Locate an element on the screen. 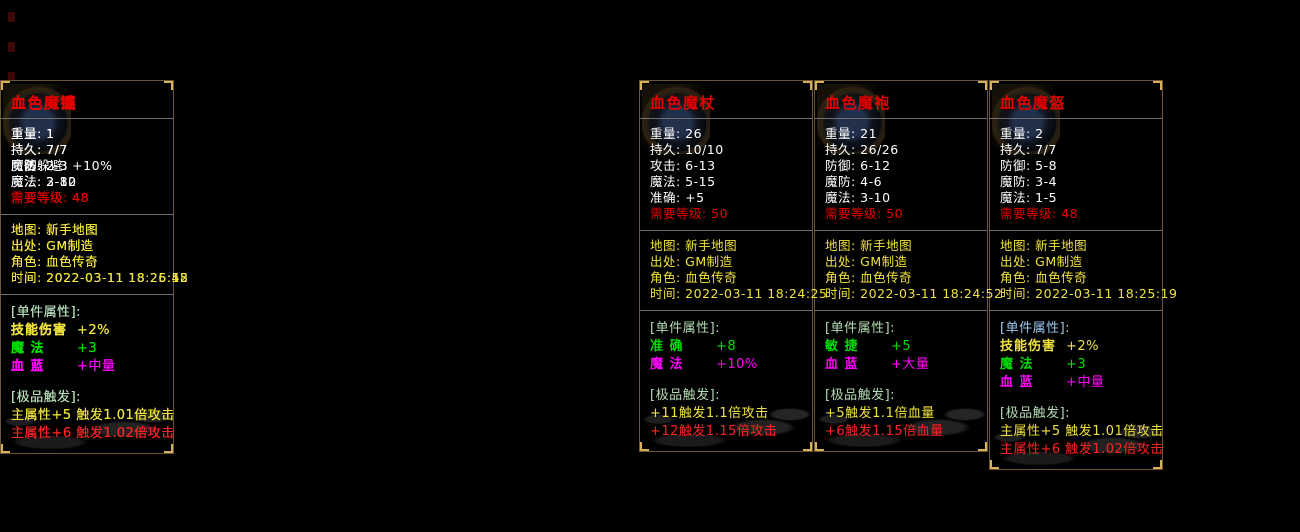  single-item-attrs-block: [单件属性]: 技能伤害 +2% 魔 法 +3 血 蓝 +中量 is located at coordinates (87, 335).